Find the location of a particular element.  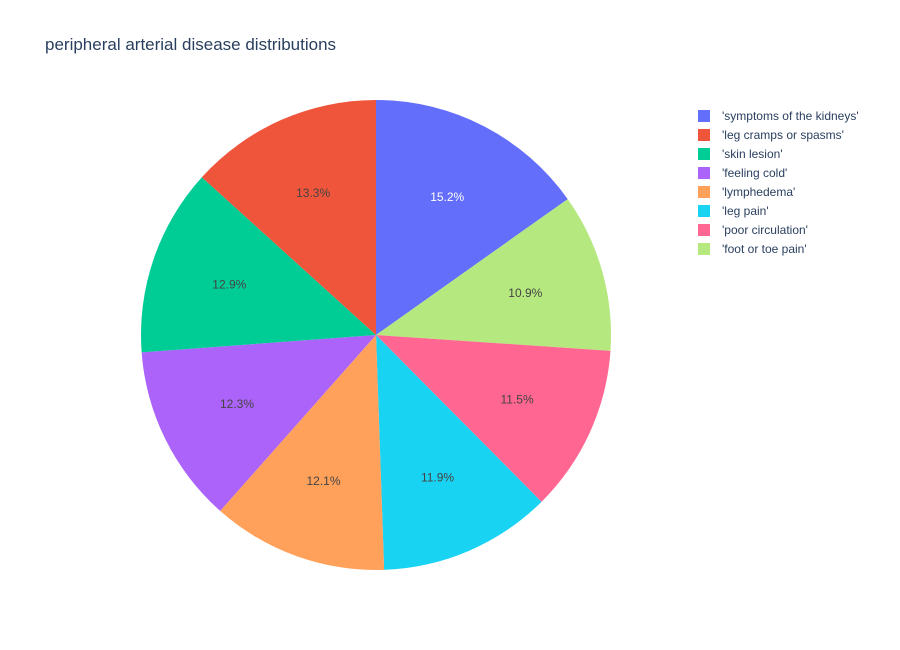

legend-label: 'poor circulation' is located at coordinates (765, 230).